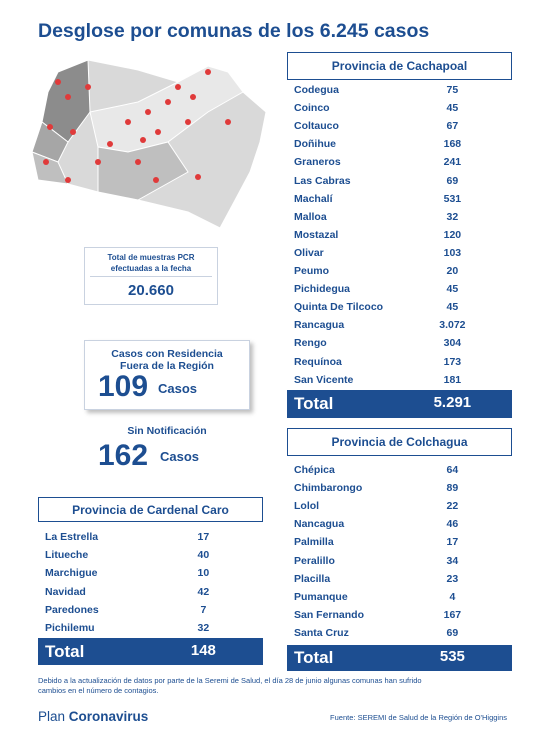 Image resolution: width=533 pixels, height=741 pixels. What do you see at coordinates (324, 379) in the screenshot?
I see `row-name: San Vicente` at bounding box center [324, 379].